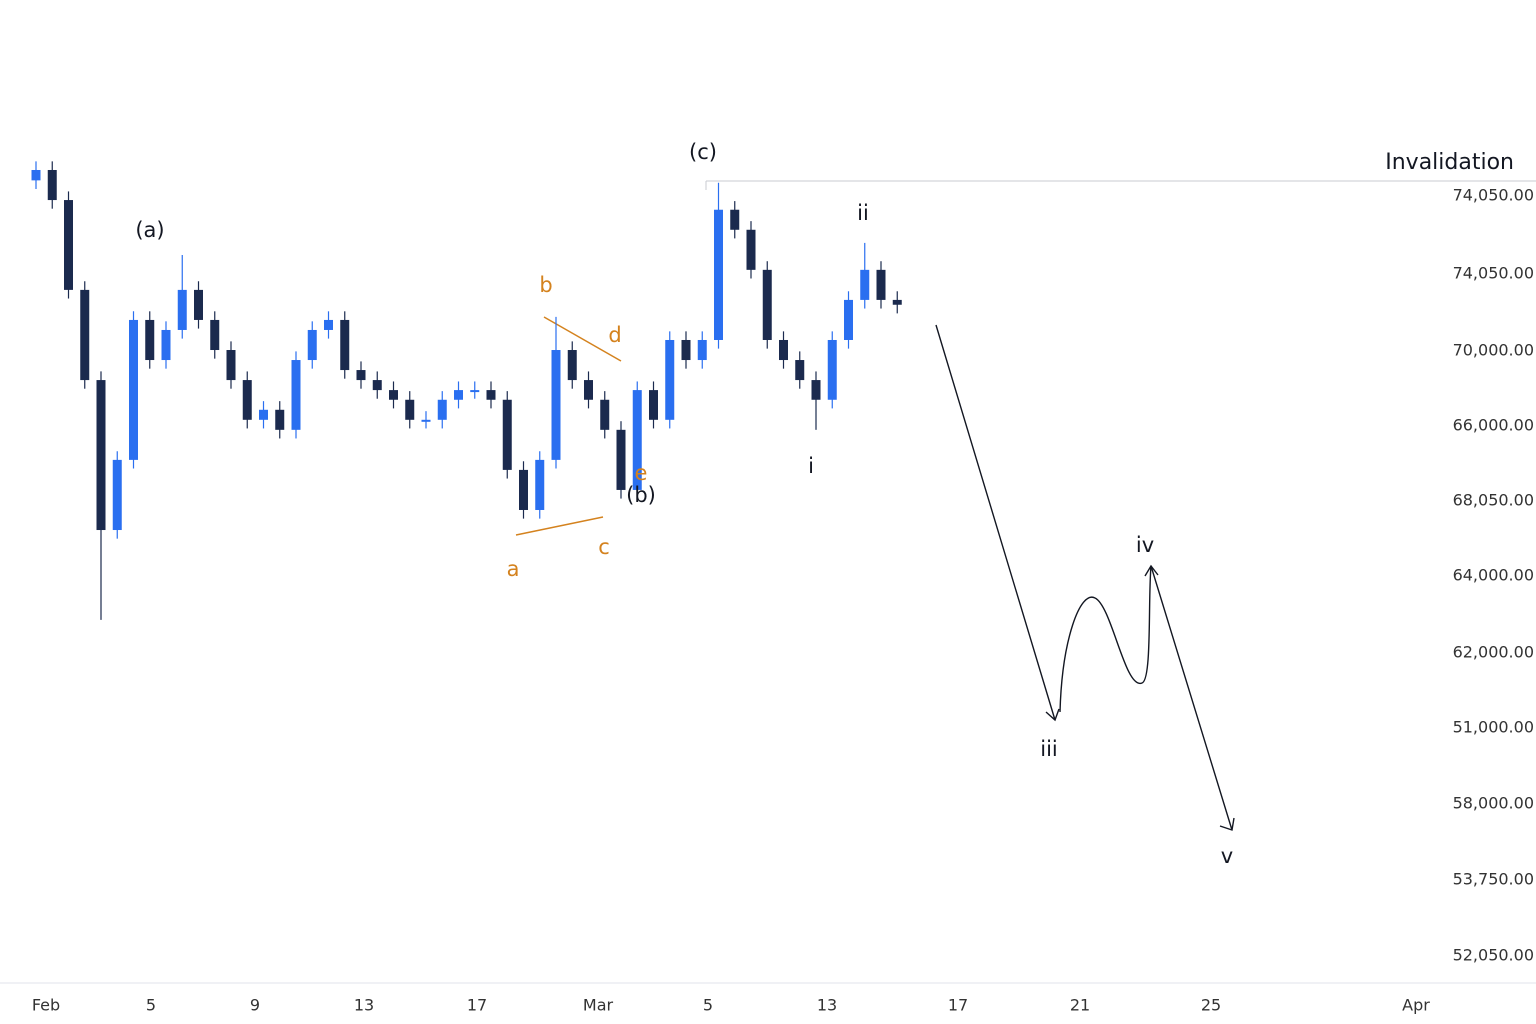 The image size is (1536, 1024). What do you see at coordinates (997, 523) in the screenshot?
I see `forecast-leg-iii` at bounding box center [997, 523].